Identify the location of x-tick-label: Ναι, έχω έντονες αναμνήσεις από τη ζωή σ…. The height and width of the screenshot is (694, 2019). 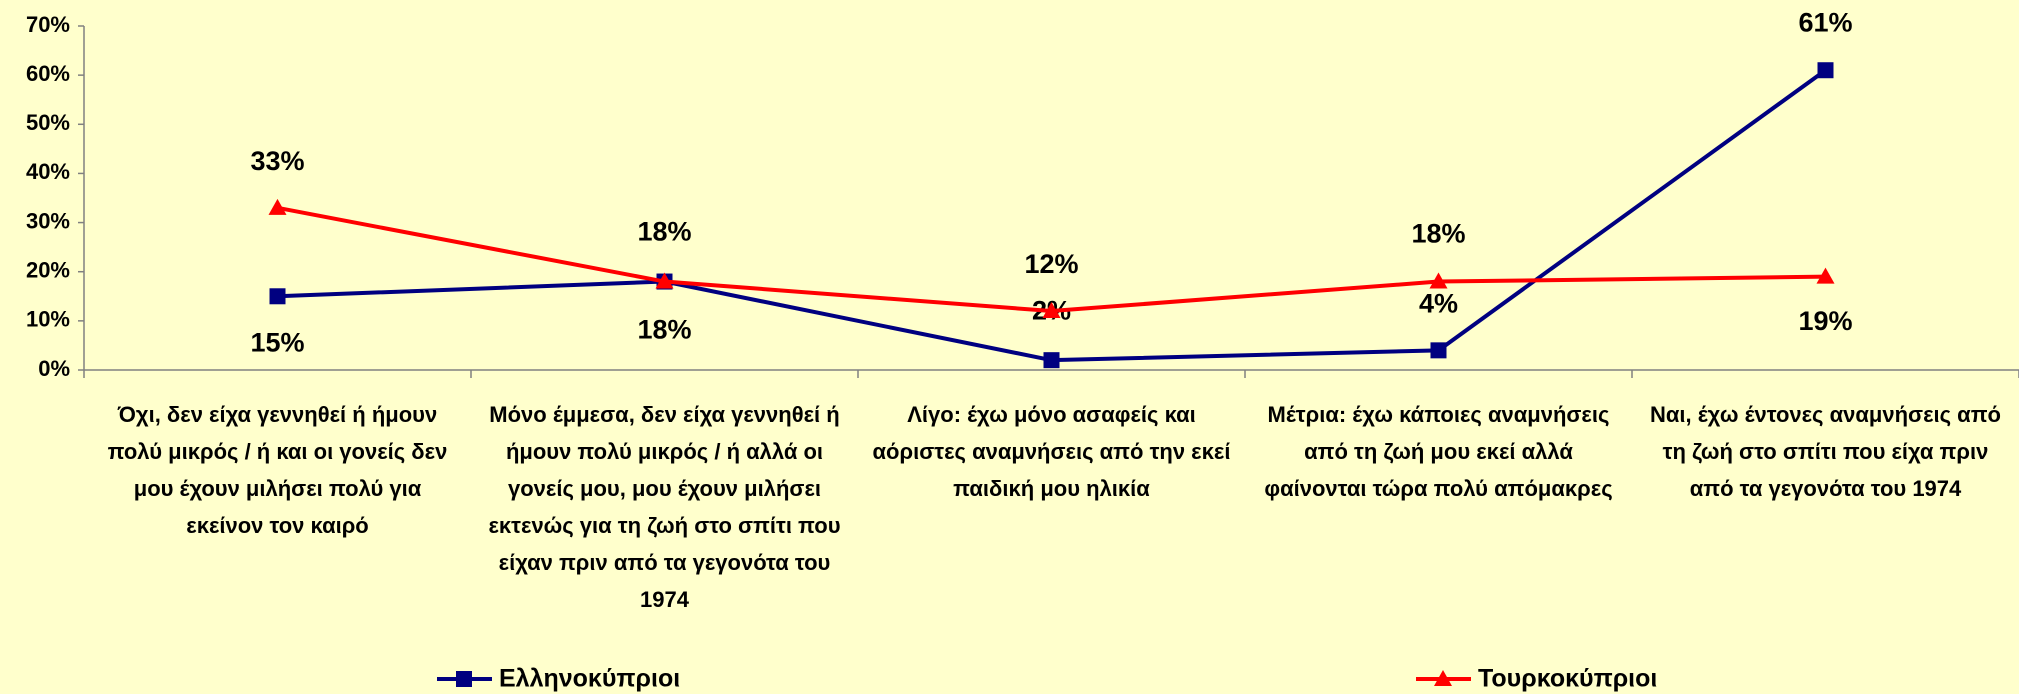
(1825, 451).